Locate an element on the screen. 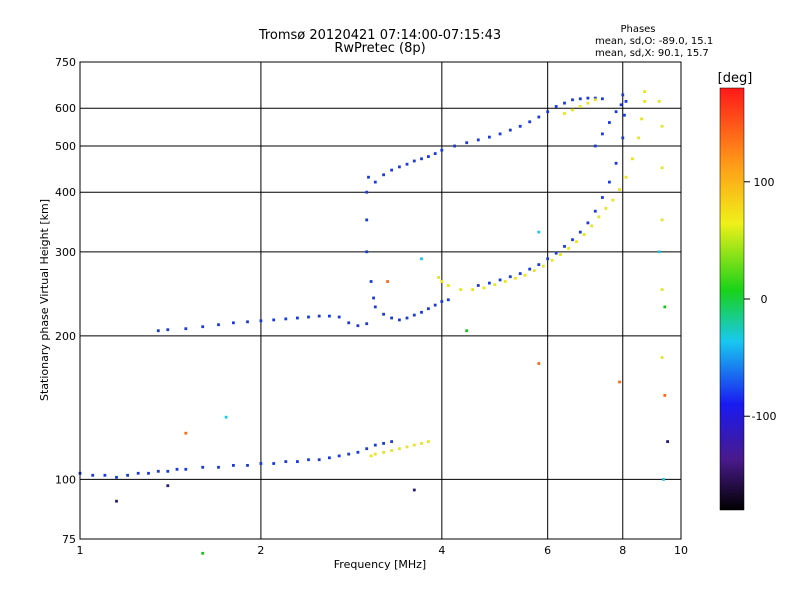 The image size is (800, 600). chart-title: Tromsø 20120421 07:14:00-07:15:43 is located at coordinates (379, 35).